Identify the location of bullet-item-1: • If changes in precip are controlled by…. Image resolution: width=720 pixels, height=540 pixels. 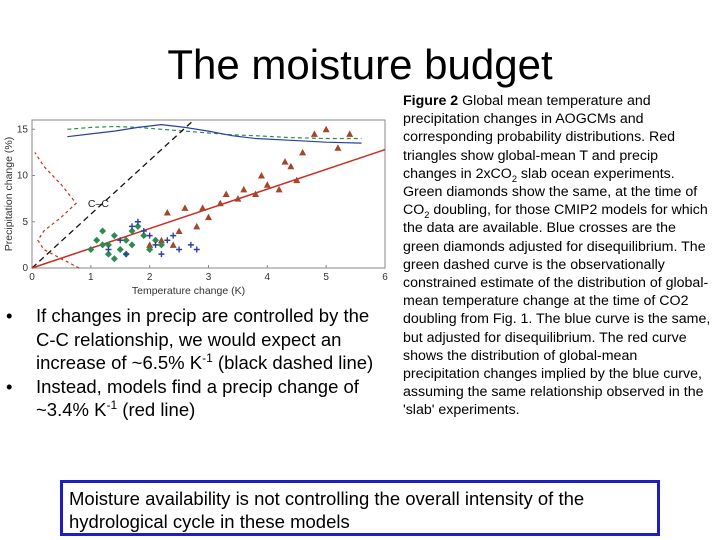
(199, 339).